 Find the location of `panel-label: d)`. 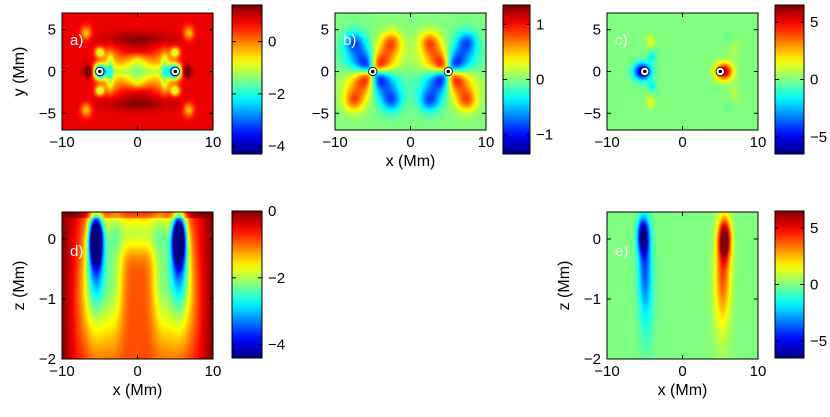

panel-label: d) is located at coordinates (76, 251).